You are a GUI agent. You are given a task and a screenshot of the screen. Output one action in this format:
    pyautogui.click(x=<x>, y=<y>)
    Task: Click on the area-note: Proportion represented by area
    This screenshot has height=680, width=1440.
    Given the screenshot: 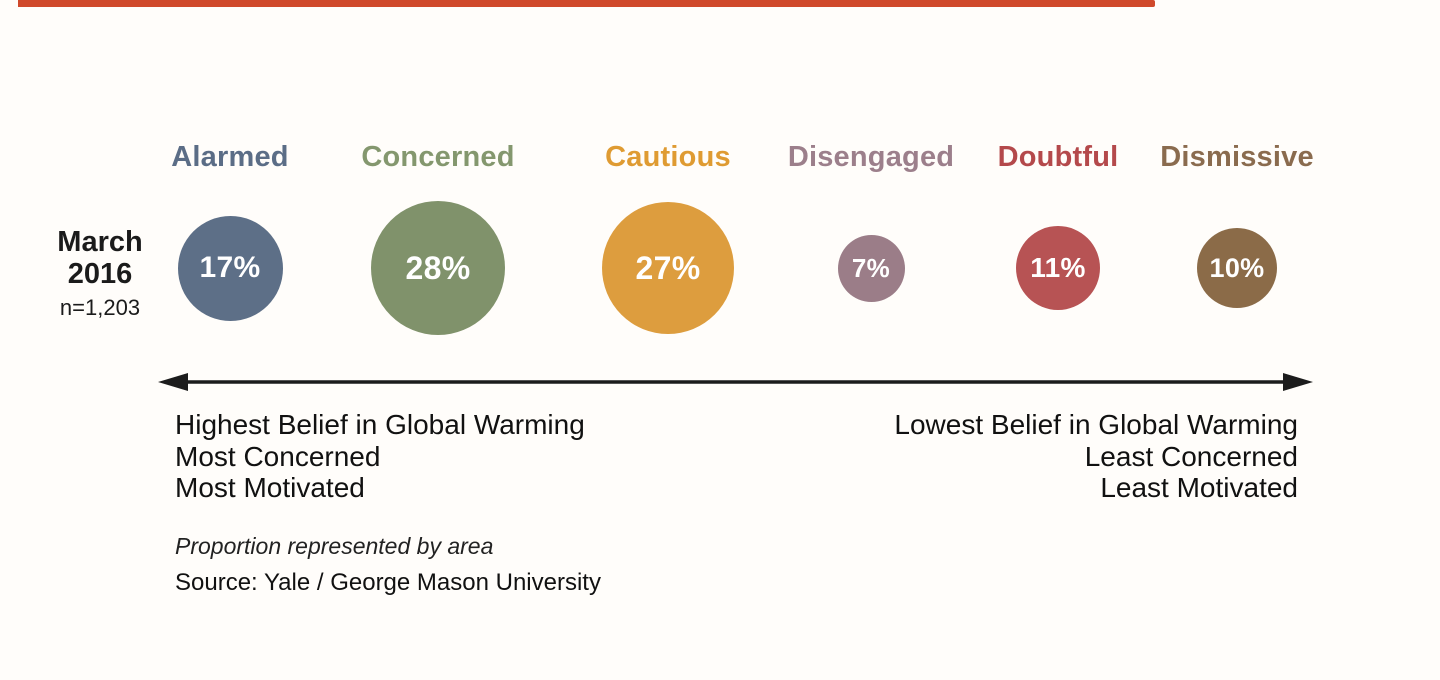 What is the action you would take?
    pyautogui.click(x=334, y=546)
    